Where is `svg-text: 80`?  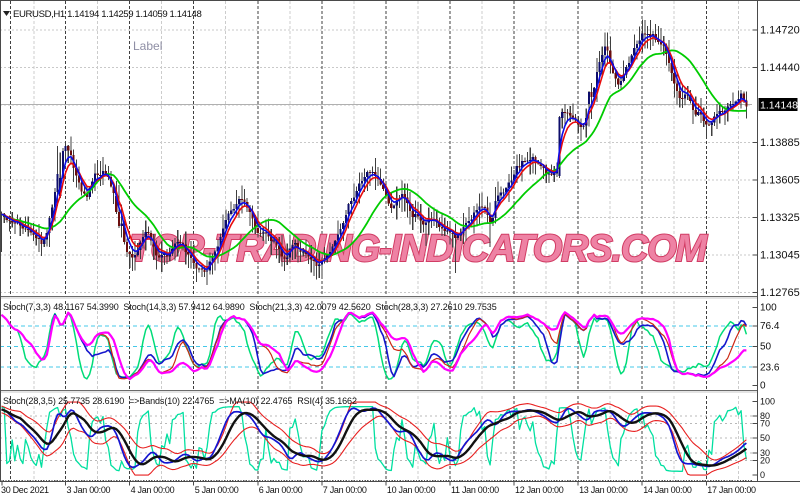
svg-text: 80 is located at coordinates (765, 416).